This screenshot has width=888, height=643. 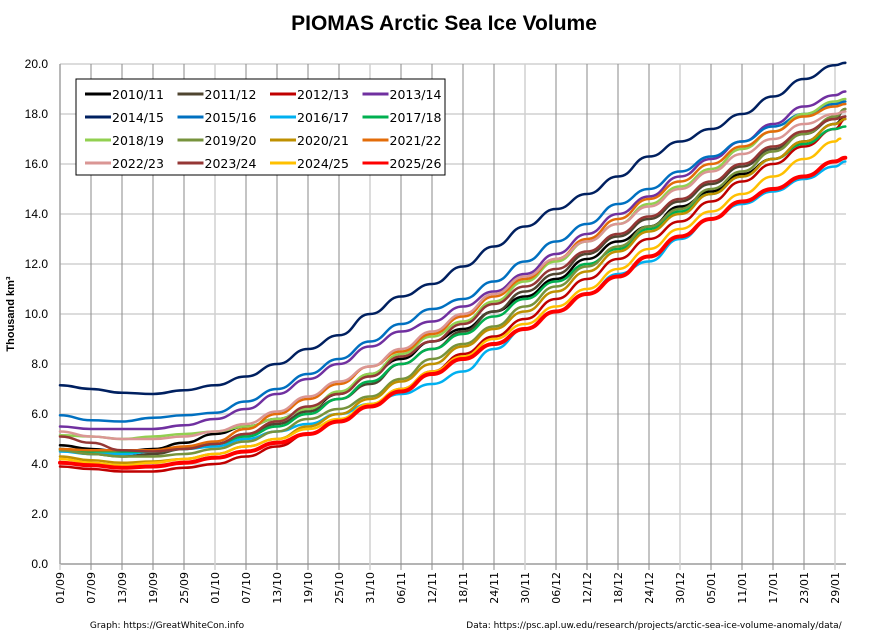 I want to click on x-tick-label: 01/09, so click(x=60, y=588).